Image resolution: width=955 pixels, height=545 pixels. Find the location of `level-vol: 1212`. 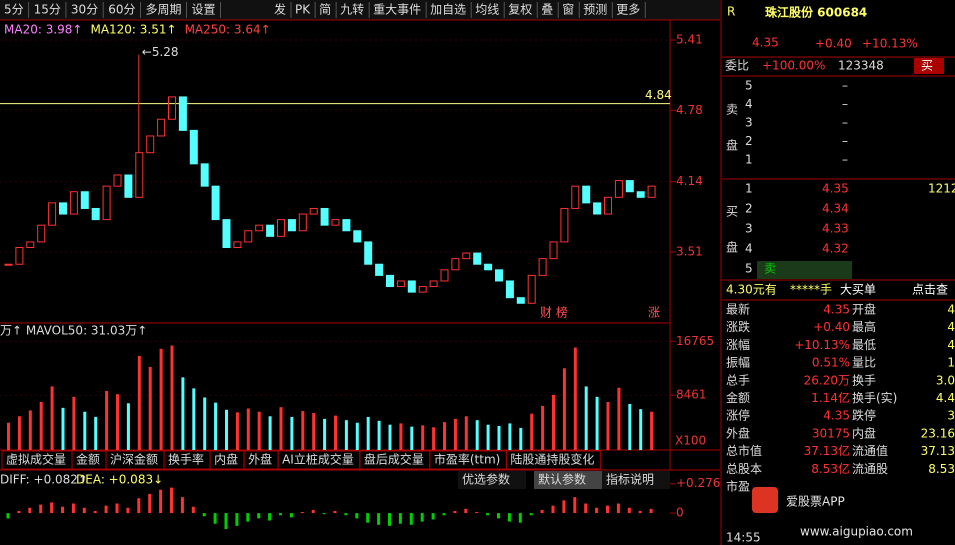

level-vol: 1212 is located at coordinates (941, 189).